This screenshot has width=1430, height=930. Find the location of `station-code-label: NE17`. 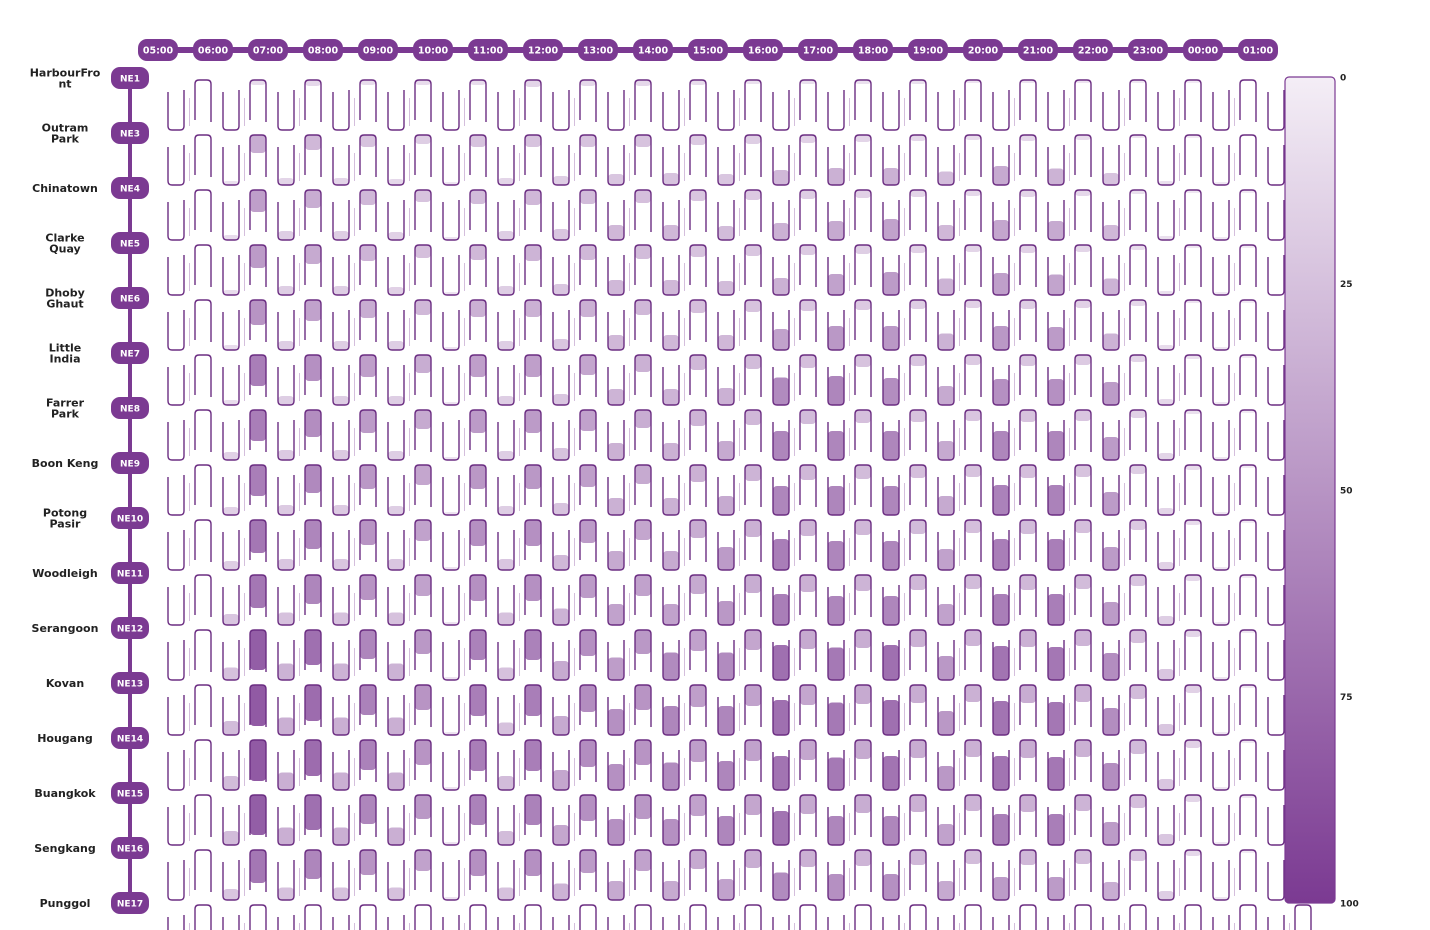

station-code-label: NE17 is located at coordinates (130, 905).